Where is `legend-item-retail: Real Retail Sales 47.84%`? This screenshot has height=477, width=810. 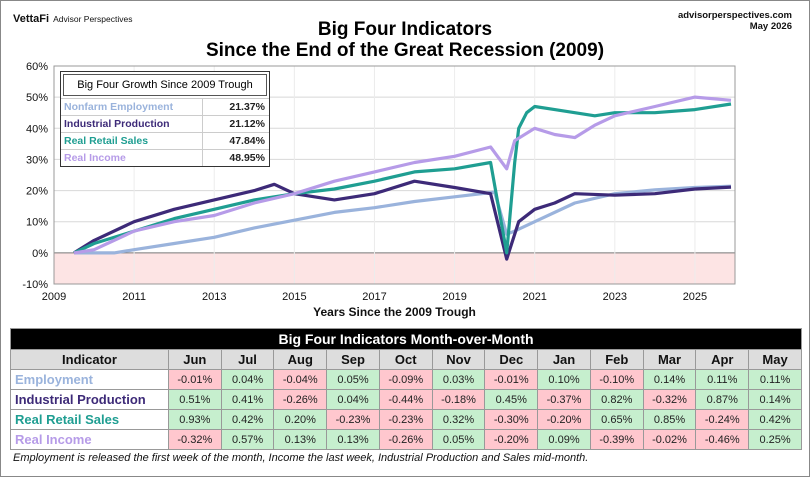
legend-item-retail: Real Retail Sales 47.84% is located at coordinates (165, 140).